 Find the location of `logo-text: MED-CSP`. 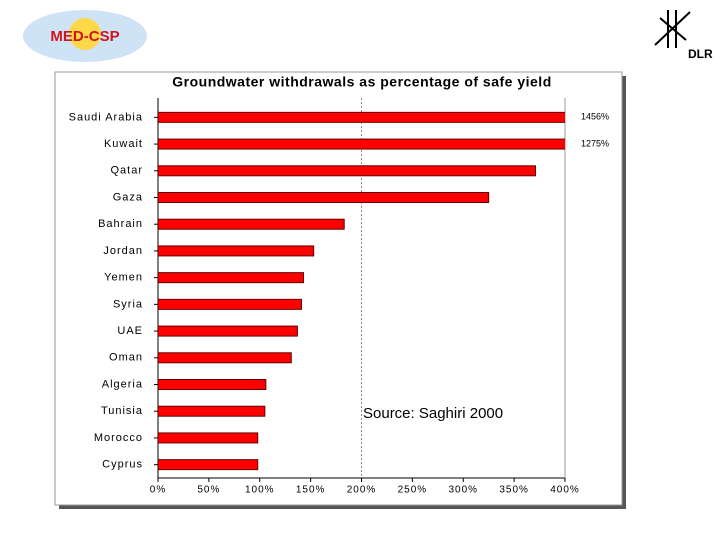

logo-text: MED-CSP is located at coordinates (84, 36).